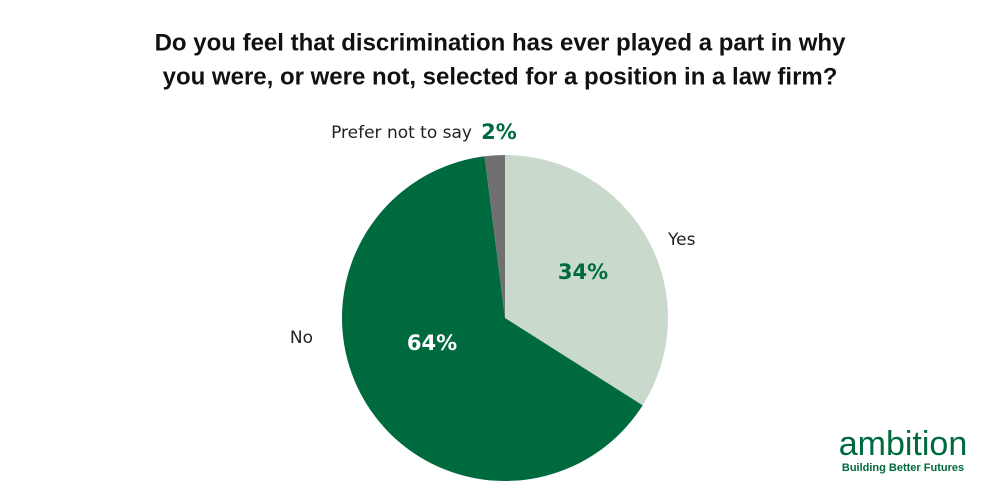  I want to click on logo-tagline: Building Better Futures, so click(903, 468).